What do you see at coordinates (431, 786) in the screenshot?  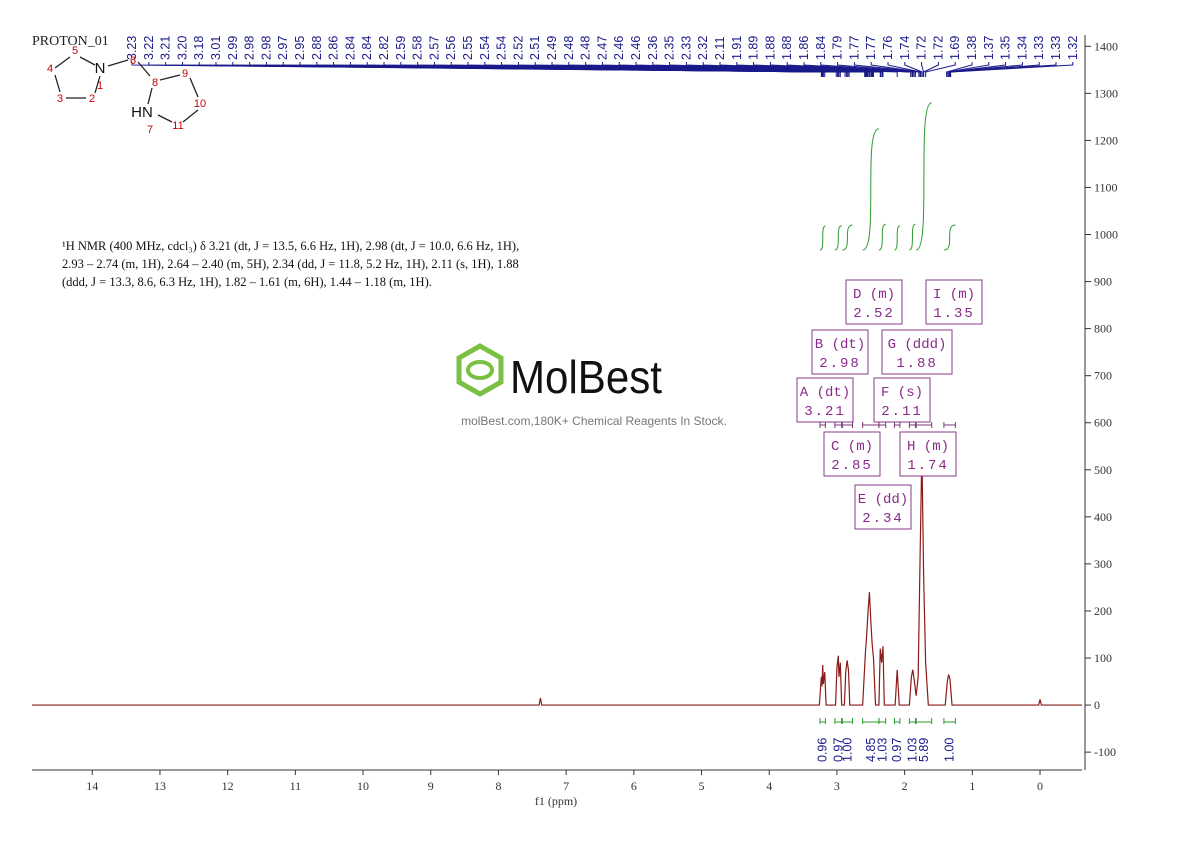 I see `x-tick-label: 9` at bounding box center [431, 786].